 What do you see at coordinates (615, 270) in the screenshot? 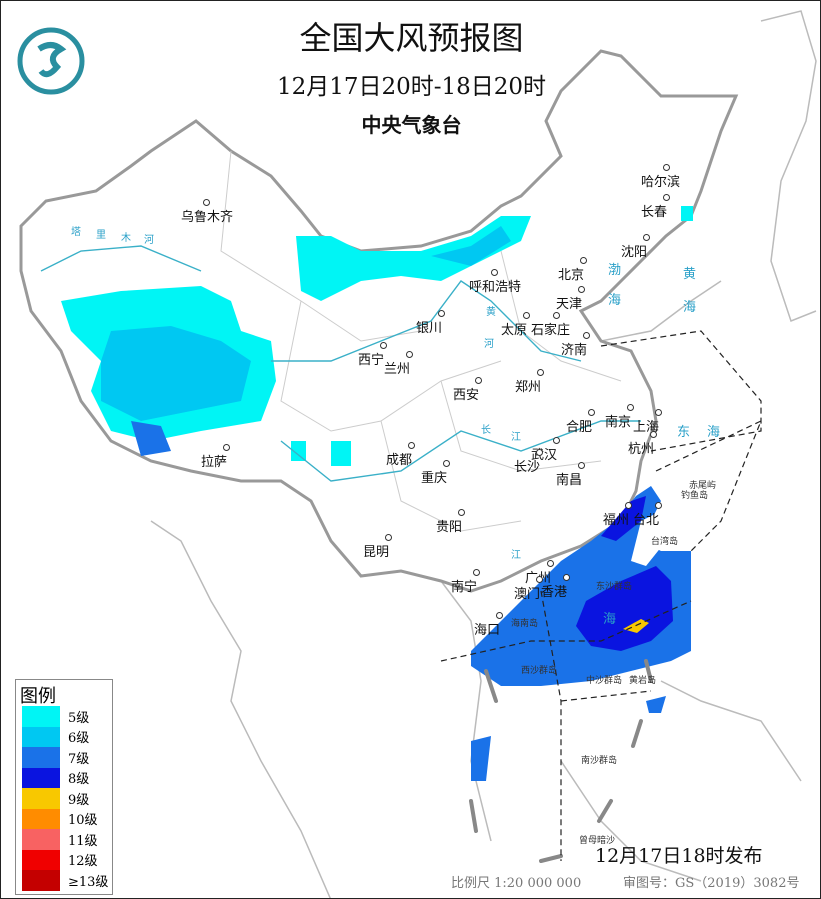
I see `sea-label: 渤` at bounding box center [615, 270].